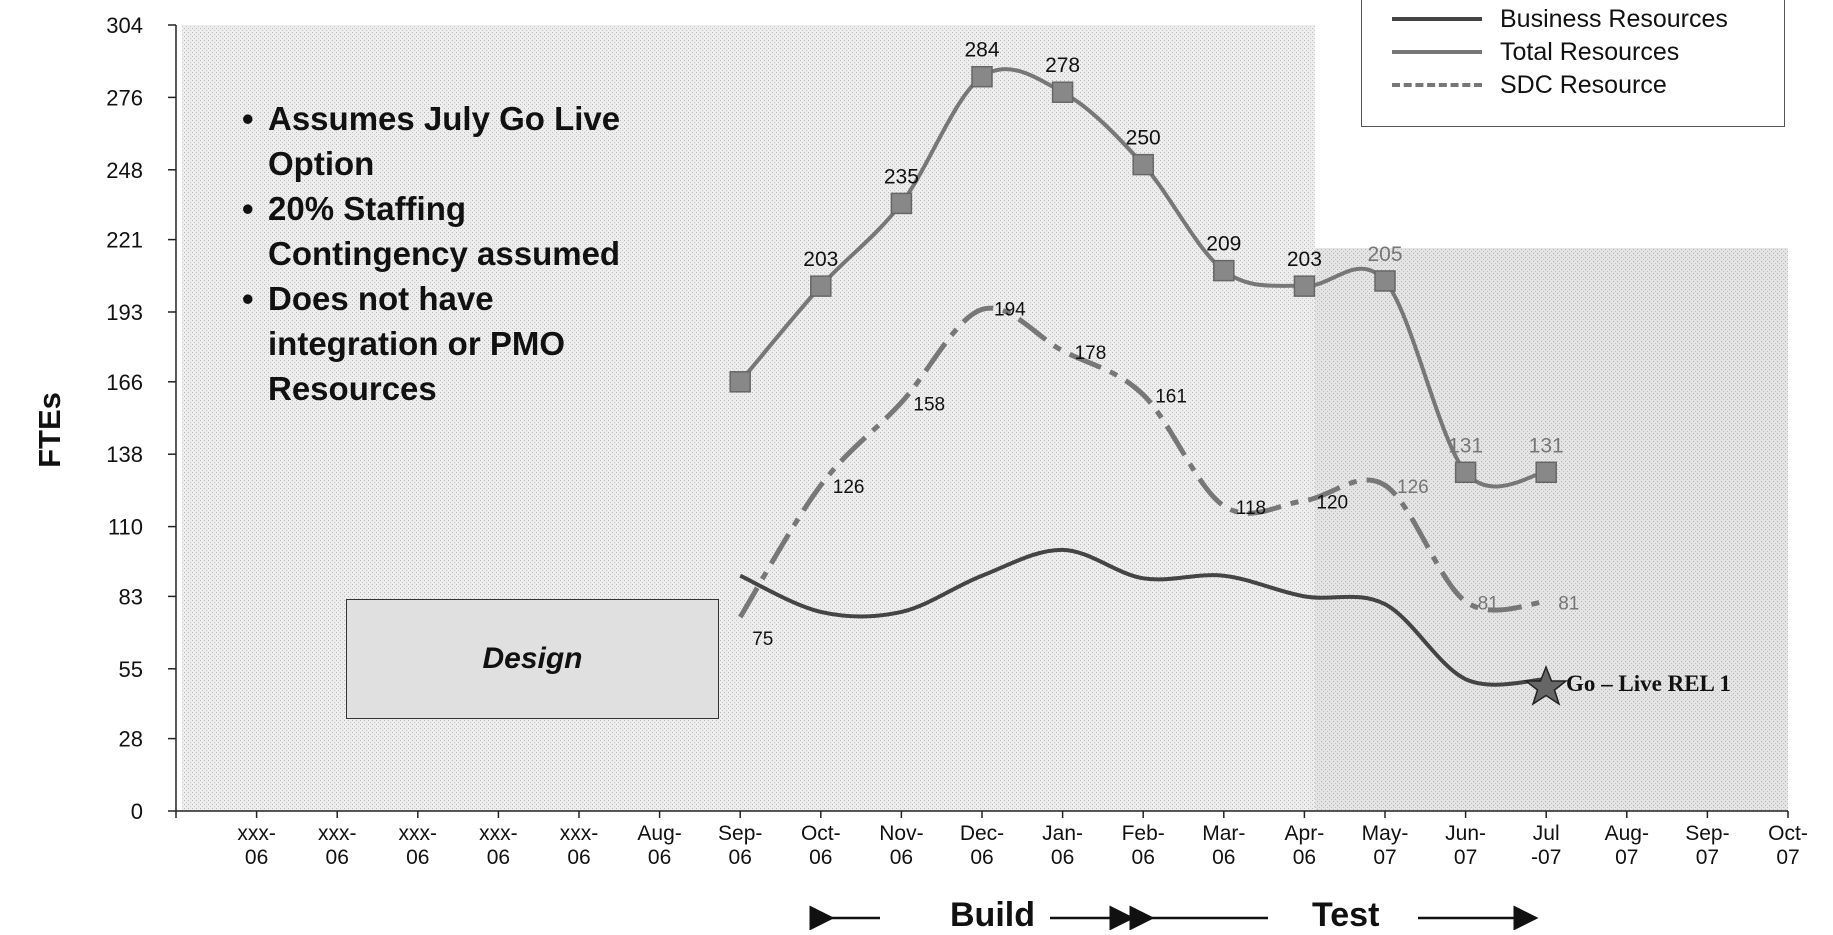  Describe the element at coordinates (131, 596) in the screenshot. I see `y-tick-label: 83` at that location.